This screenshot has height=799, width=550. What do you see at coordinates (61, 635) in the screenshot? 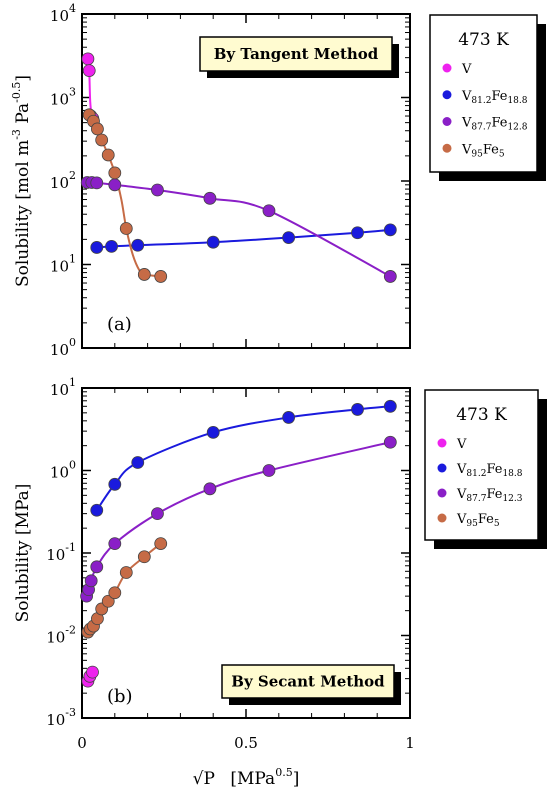
I see `y-tick-label: 10⁻²` at bounding box center [61, 635].